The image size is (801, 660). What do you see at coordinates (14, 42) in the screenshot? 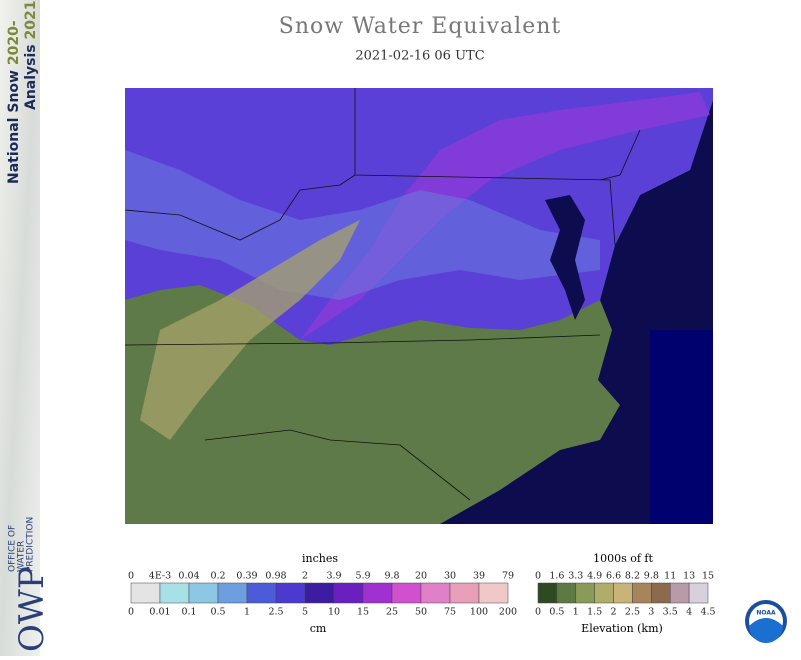
I see `sidebar-years: 2020-` at bounding box center [14, 42].